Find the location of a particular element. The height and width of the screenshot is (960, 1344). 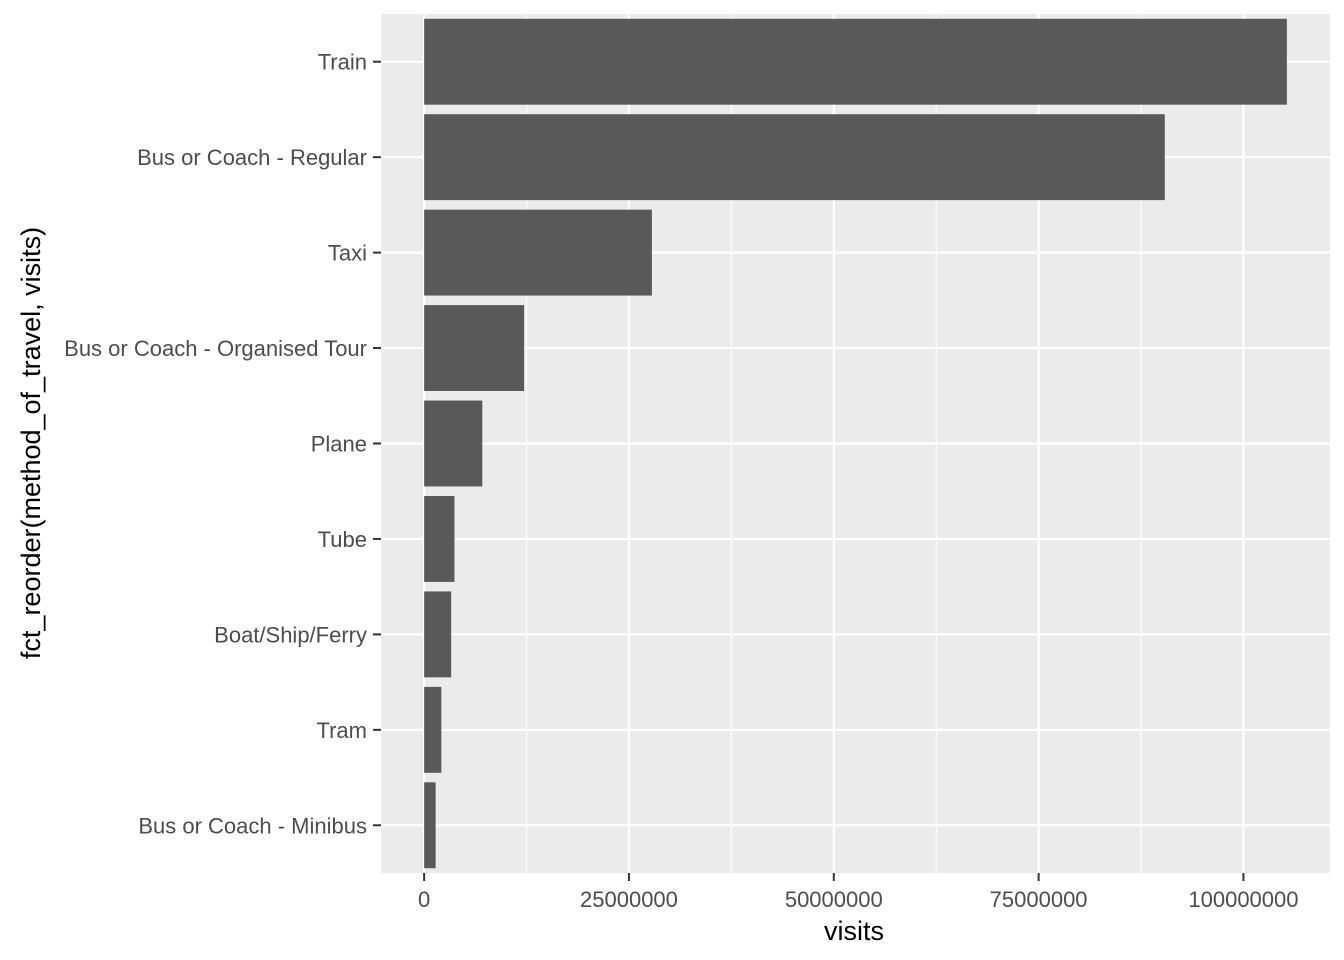

y-tick-label-7: Tram is located at coordinates (341, 730).